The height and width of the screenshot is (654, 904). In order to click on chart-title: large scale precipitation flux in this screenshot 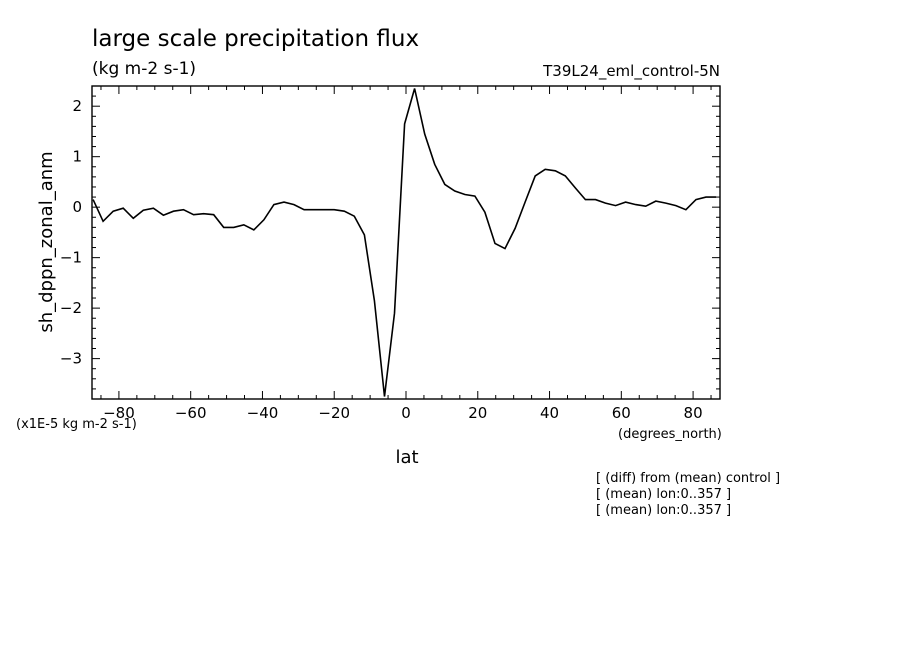, I will do `click(255, 39)`.